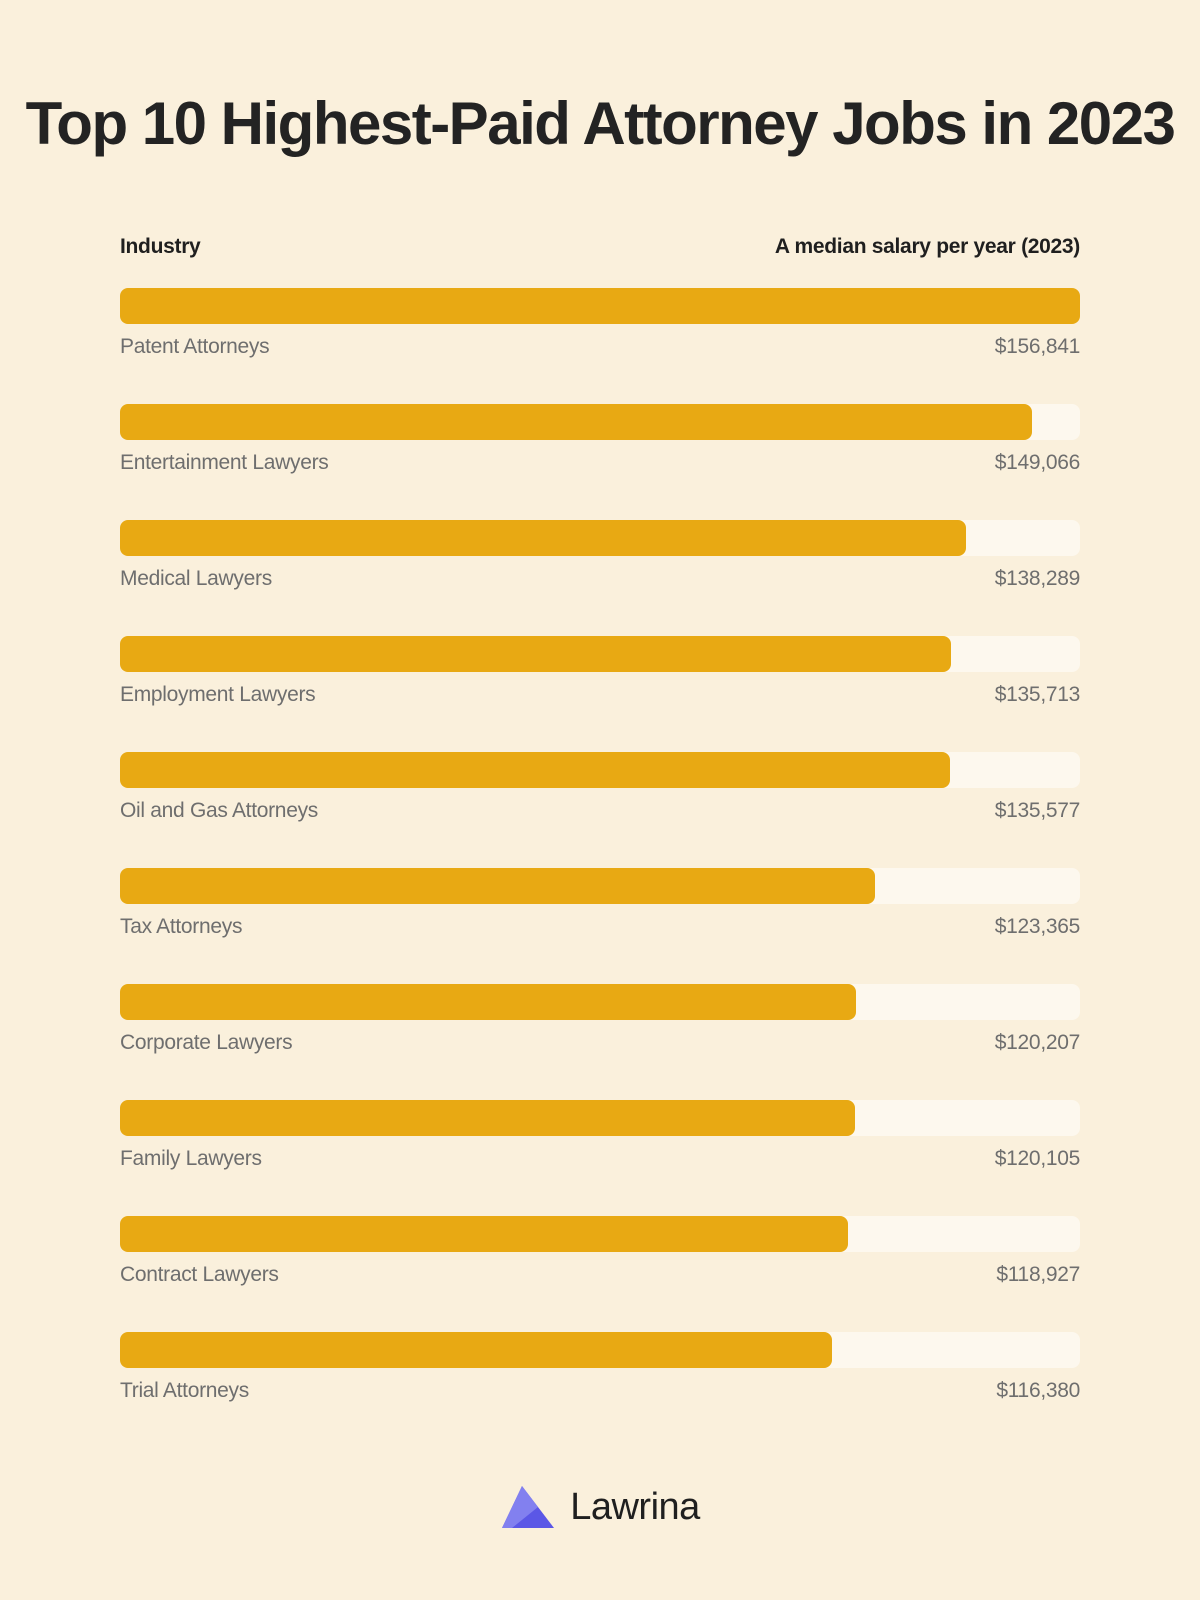  I want to click on value-label: $156,841, so click(1037, 346).